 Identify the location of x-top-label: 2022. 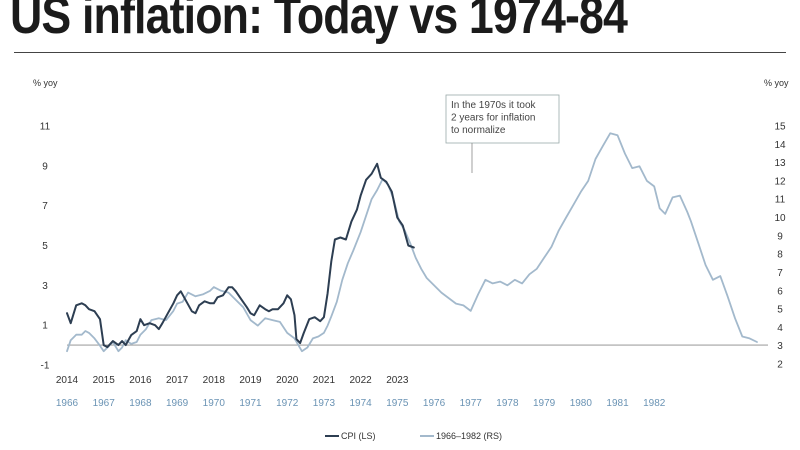
(360, 380).